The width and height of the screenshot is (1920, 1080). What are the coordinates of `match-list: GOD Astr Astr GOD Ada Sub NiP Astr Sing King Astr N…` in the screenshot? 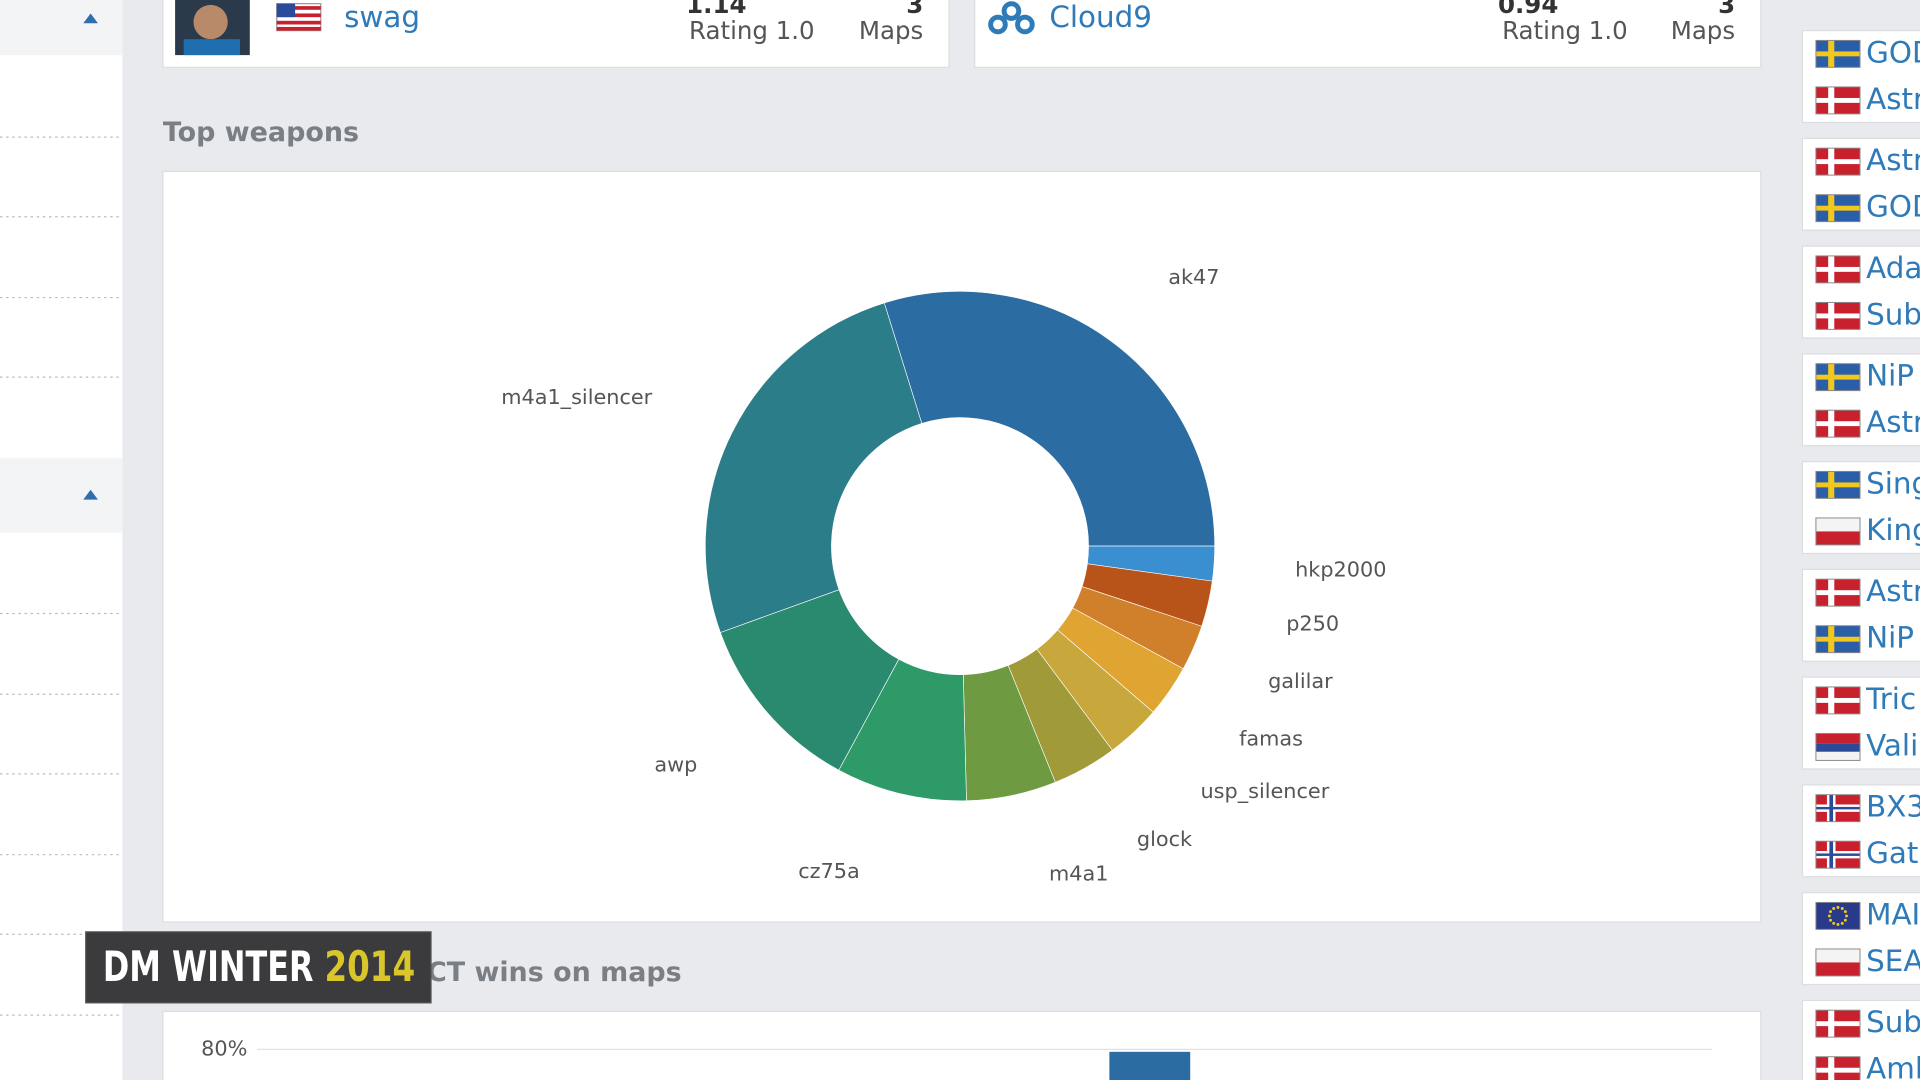 It's located at (1860, 555).